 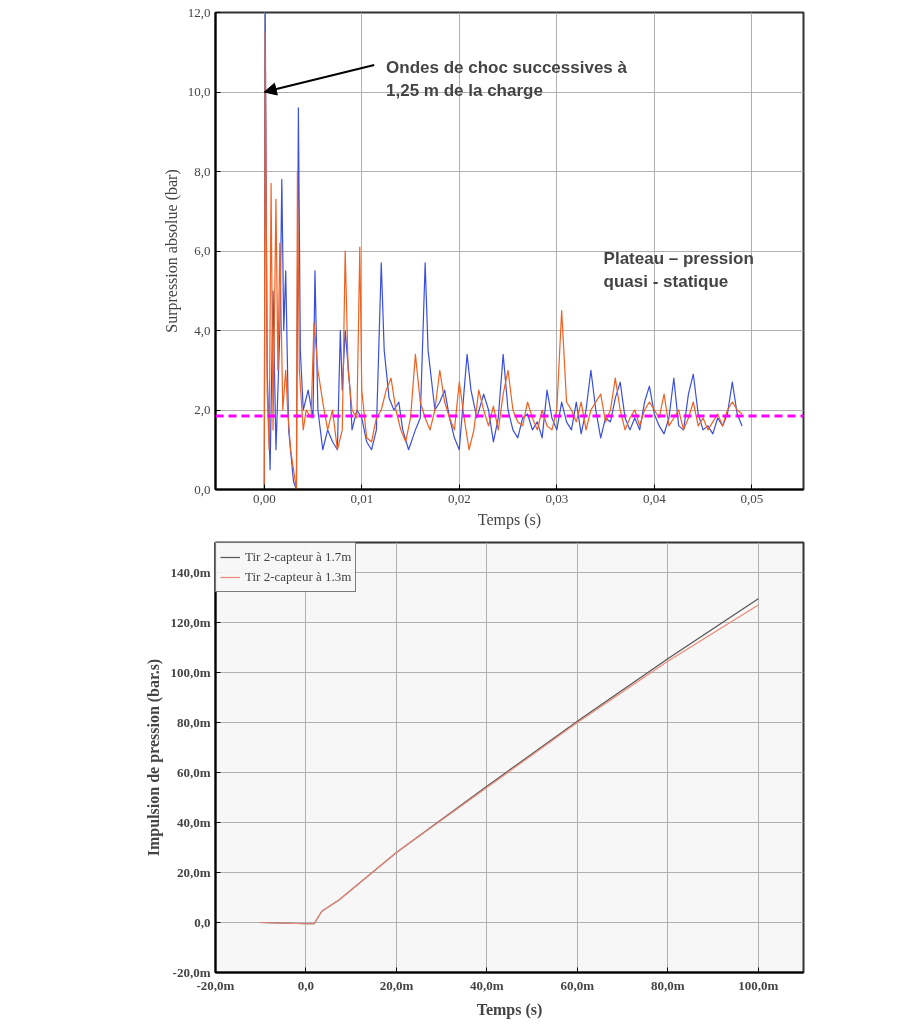 I want to click on y-tick-label: 4,0, so click(x=202, y=330).